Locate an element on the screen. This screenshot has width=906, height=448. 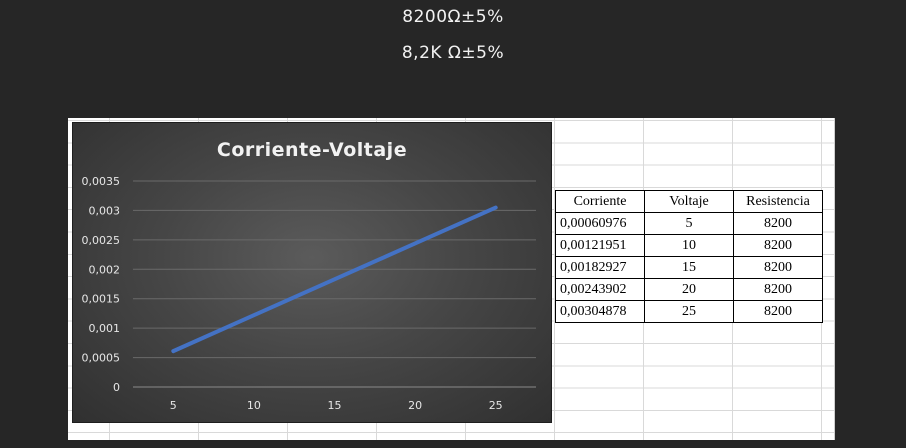
cell-voltaje: 15 is located at coordinates (689, 267).